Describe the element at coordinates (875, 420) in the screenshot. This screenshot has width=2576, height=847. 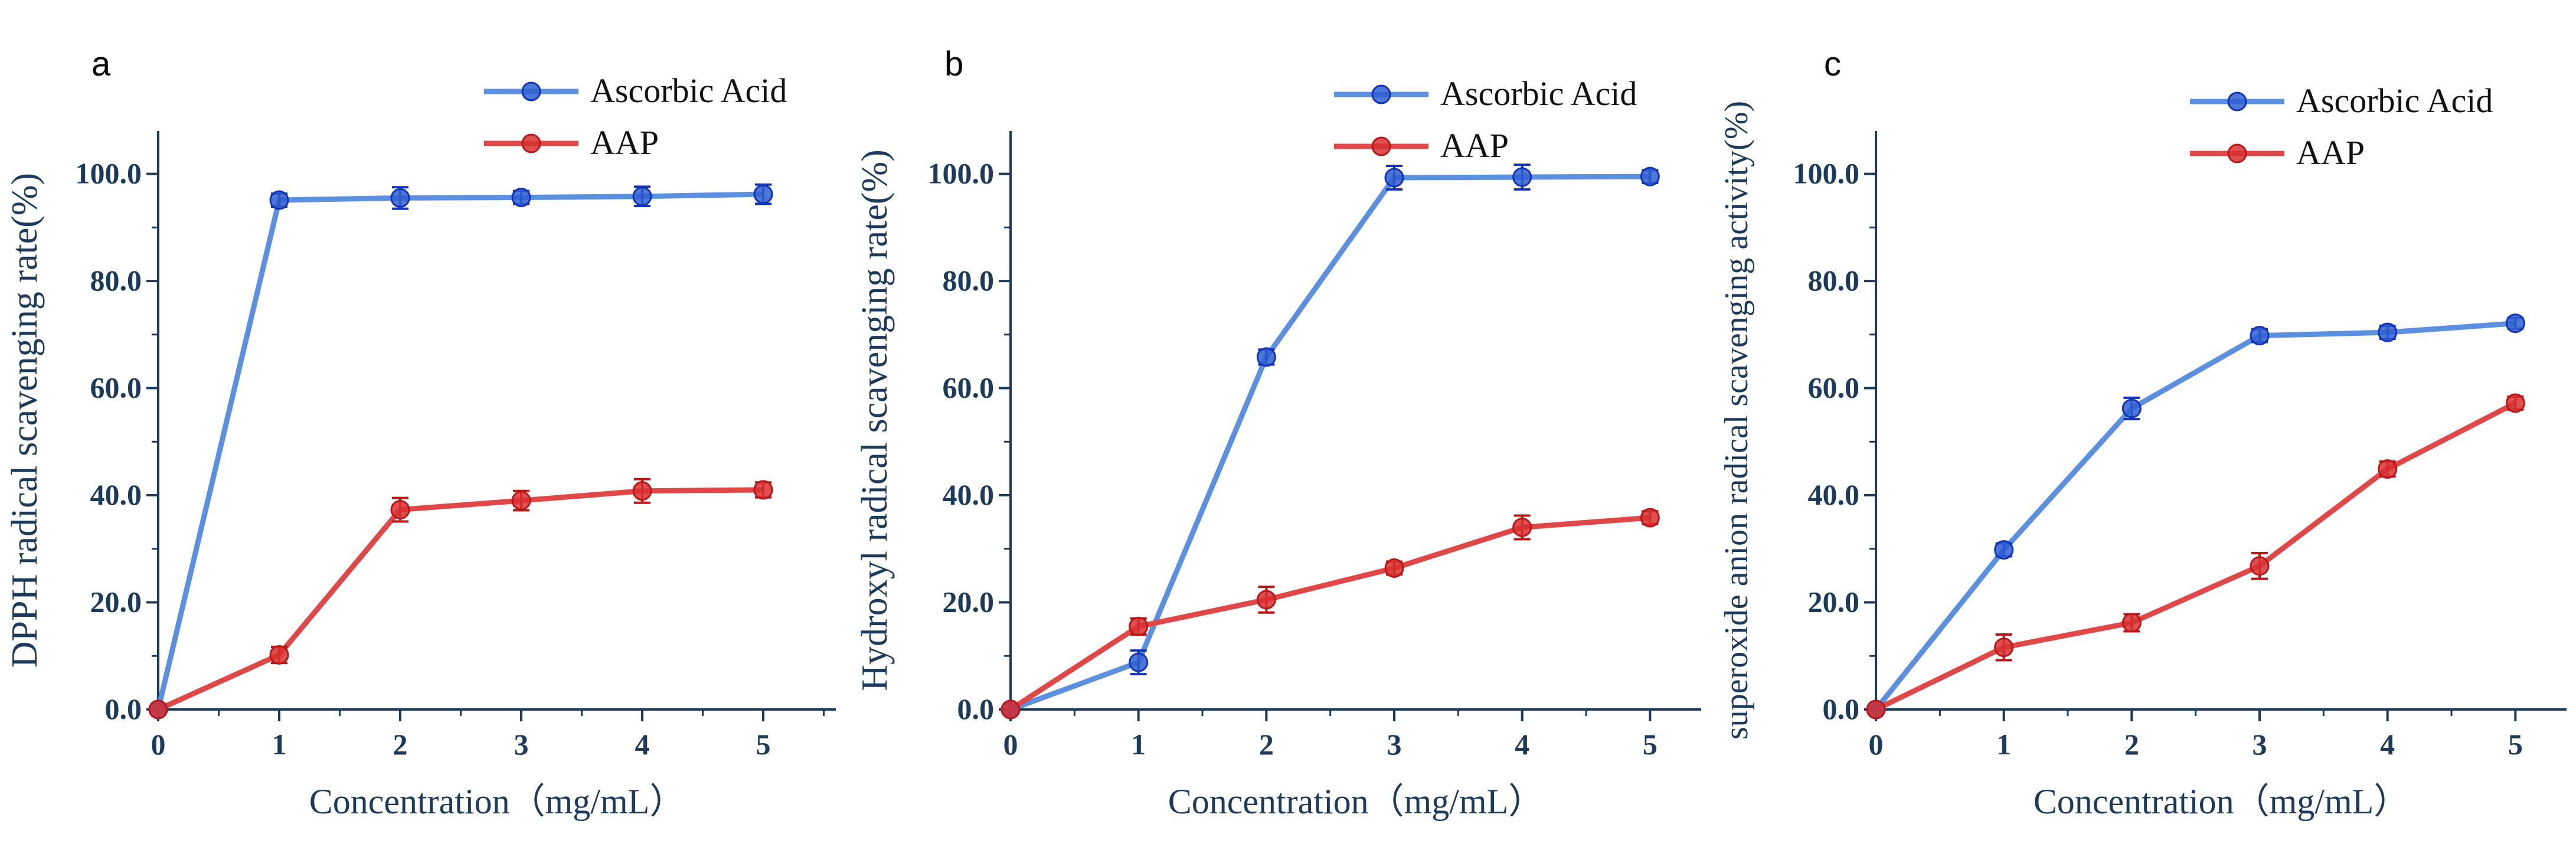
I see `y-axis-title: Hydroxyl radical scavenging rate(%)` at that location.